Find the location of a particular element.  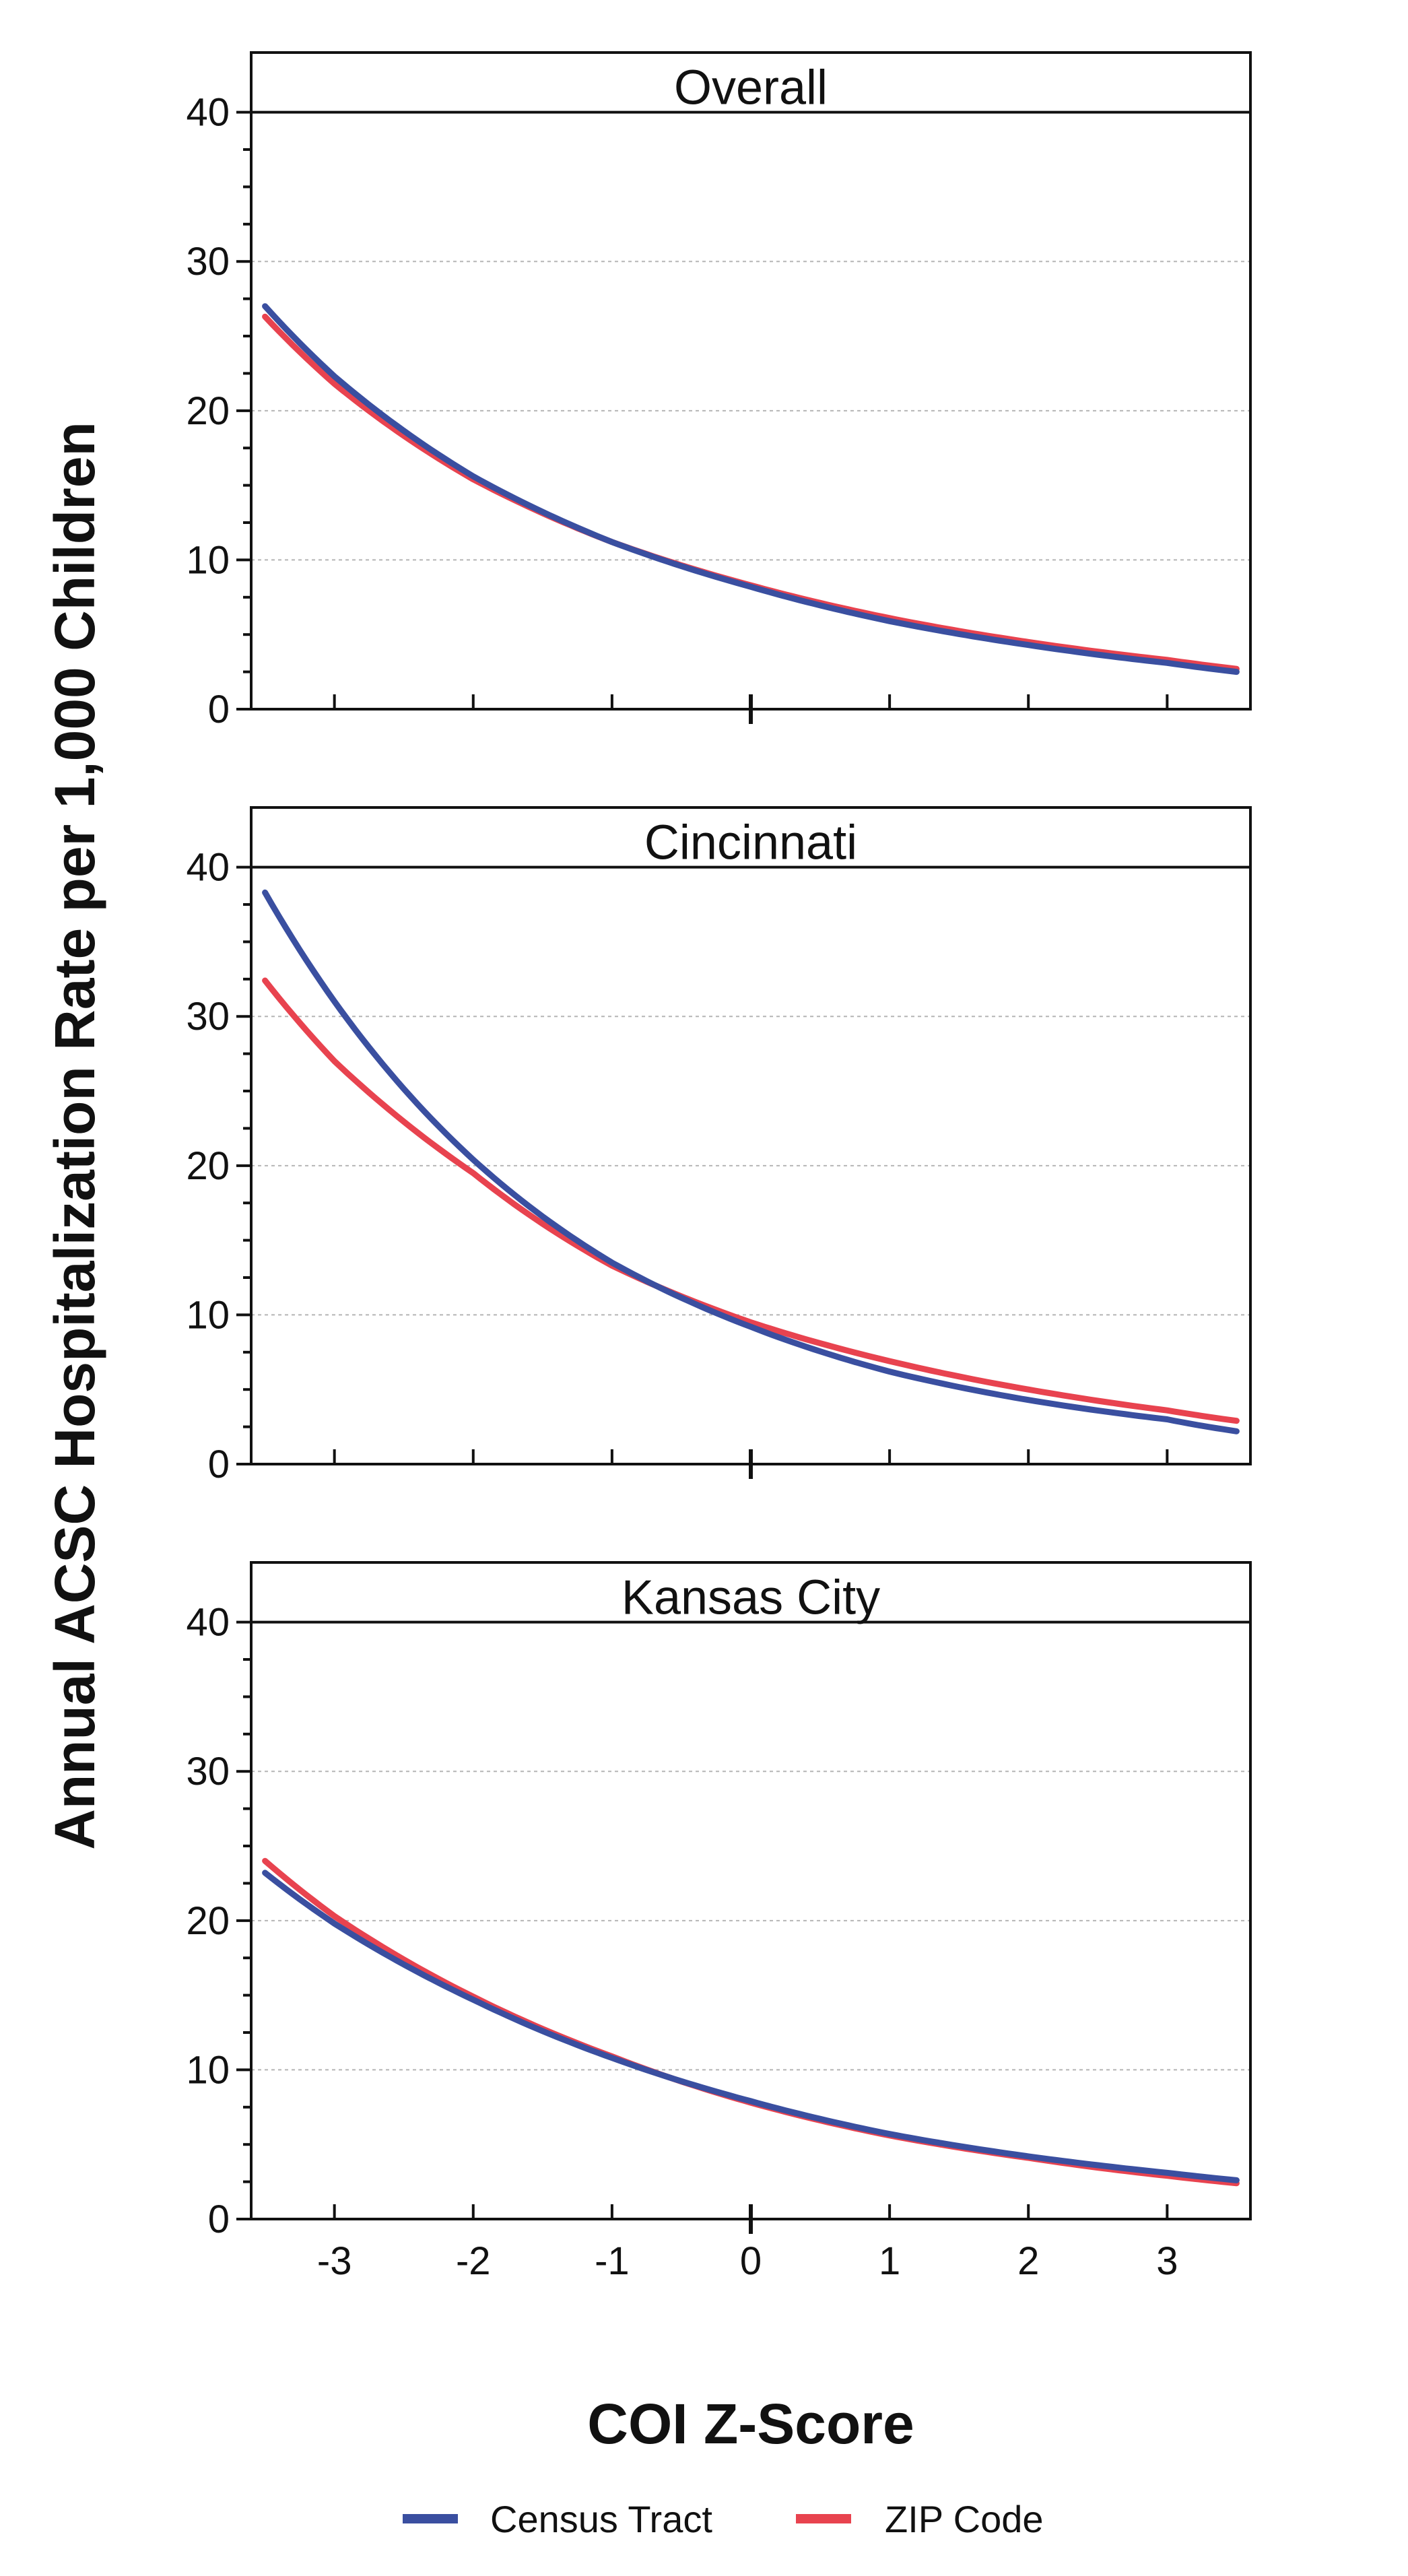

x-axis-title: COI Z-Score is located at coordinates (750, 2423).